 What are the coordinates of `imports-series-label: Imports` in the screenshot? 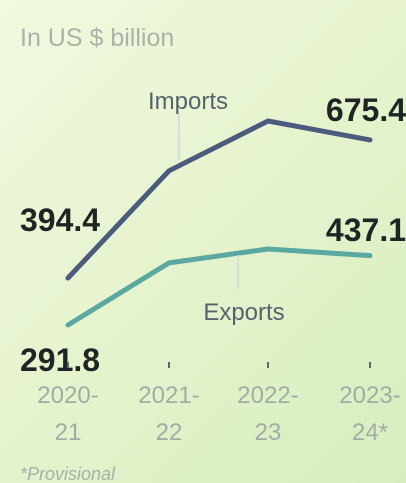 It's located at (188, 101).